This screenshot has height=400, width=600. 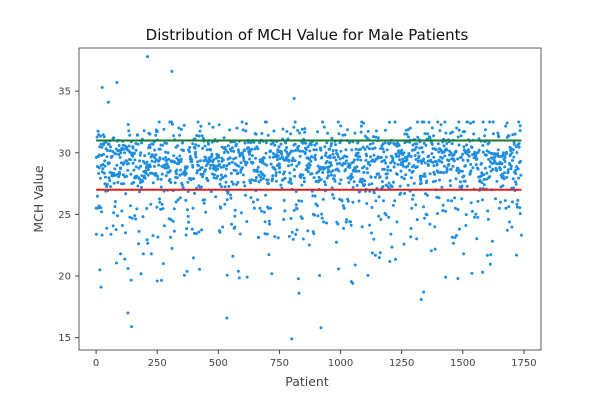 I want to click on y-axis-label: MCH Value, so click(x=38, y=199).